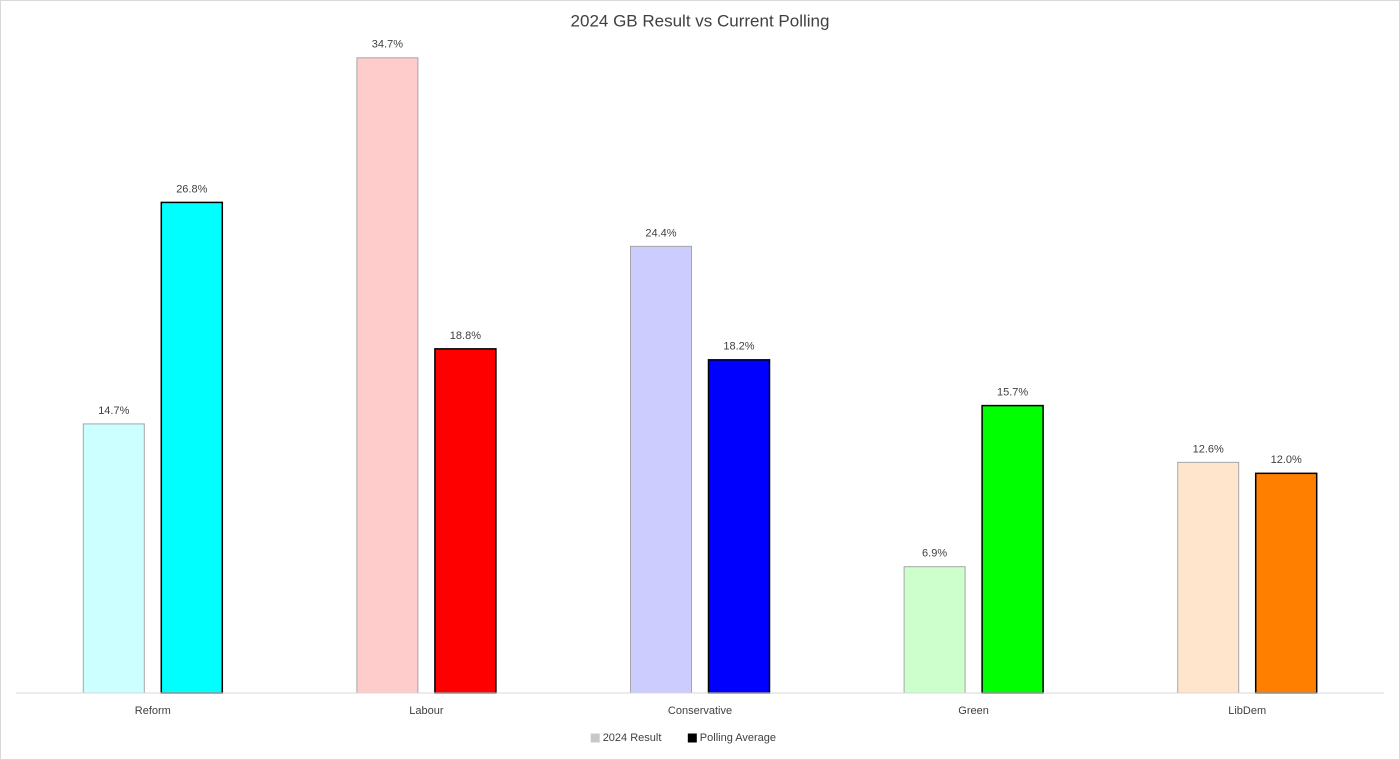 This screenshot has height=760, width=1400. What do you see at coordinates (973, 711) in the screenshot?
I see `x-tick-label: Green` at bounding box center [973, 711].